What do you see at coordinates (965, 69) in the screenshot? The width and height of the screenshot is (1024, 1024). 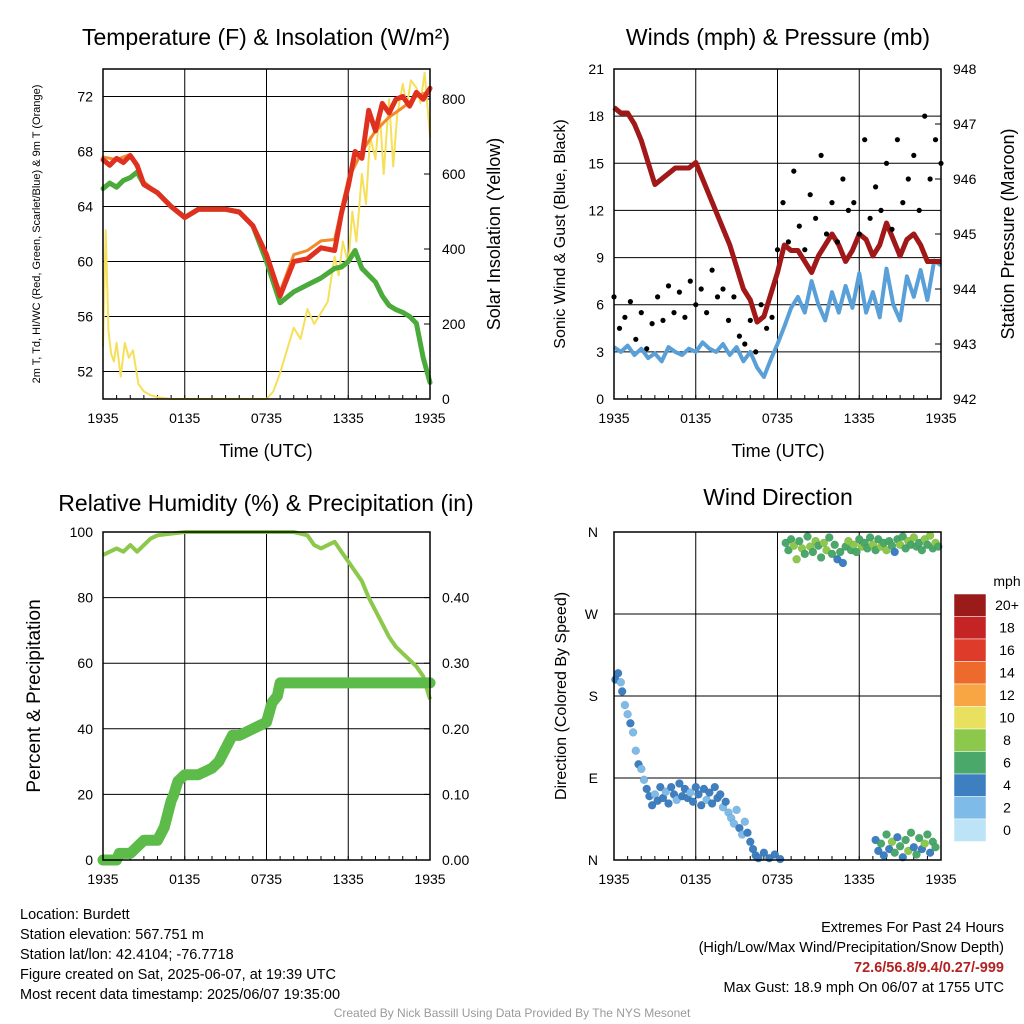 I see `y-right-tick-label: 948` at bounding box center [965, 69].